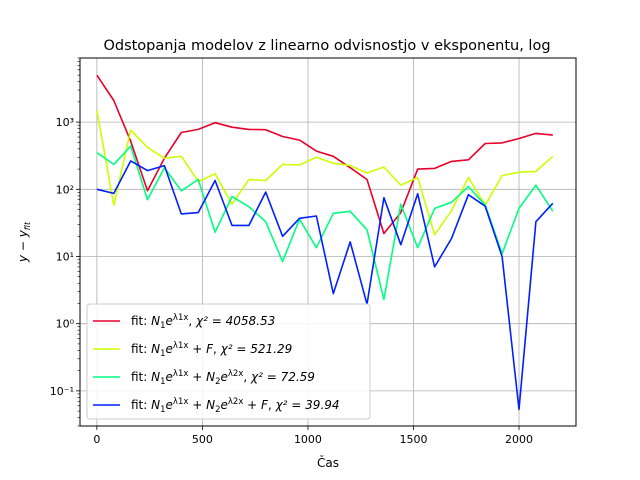  I want to click on y-tick-label: 10⁻¹, so click(62, 391).